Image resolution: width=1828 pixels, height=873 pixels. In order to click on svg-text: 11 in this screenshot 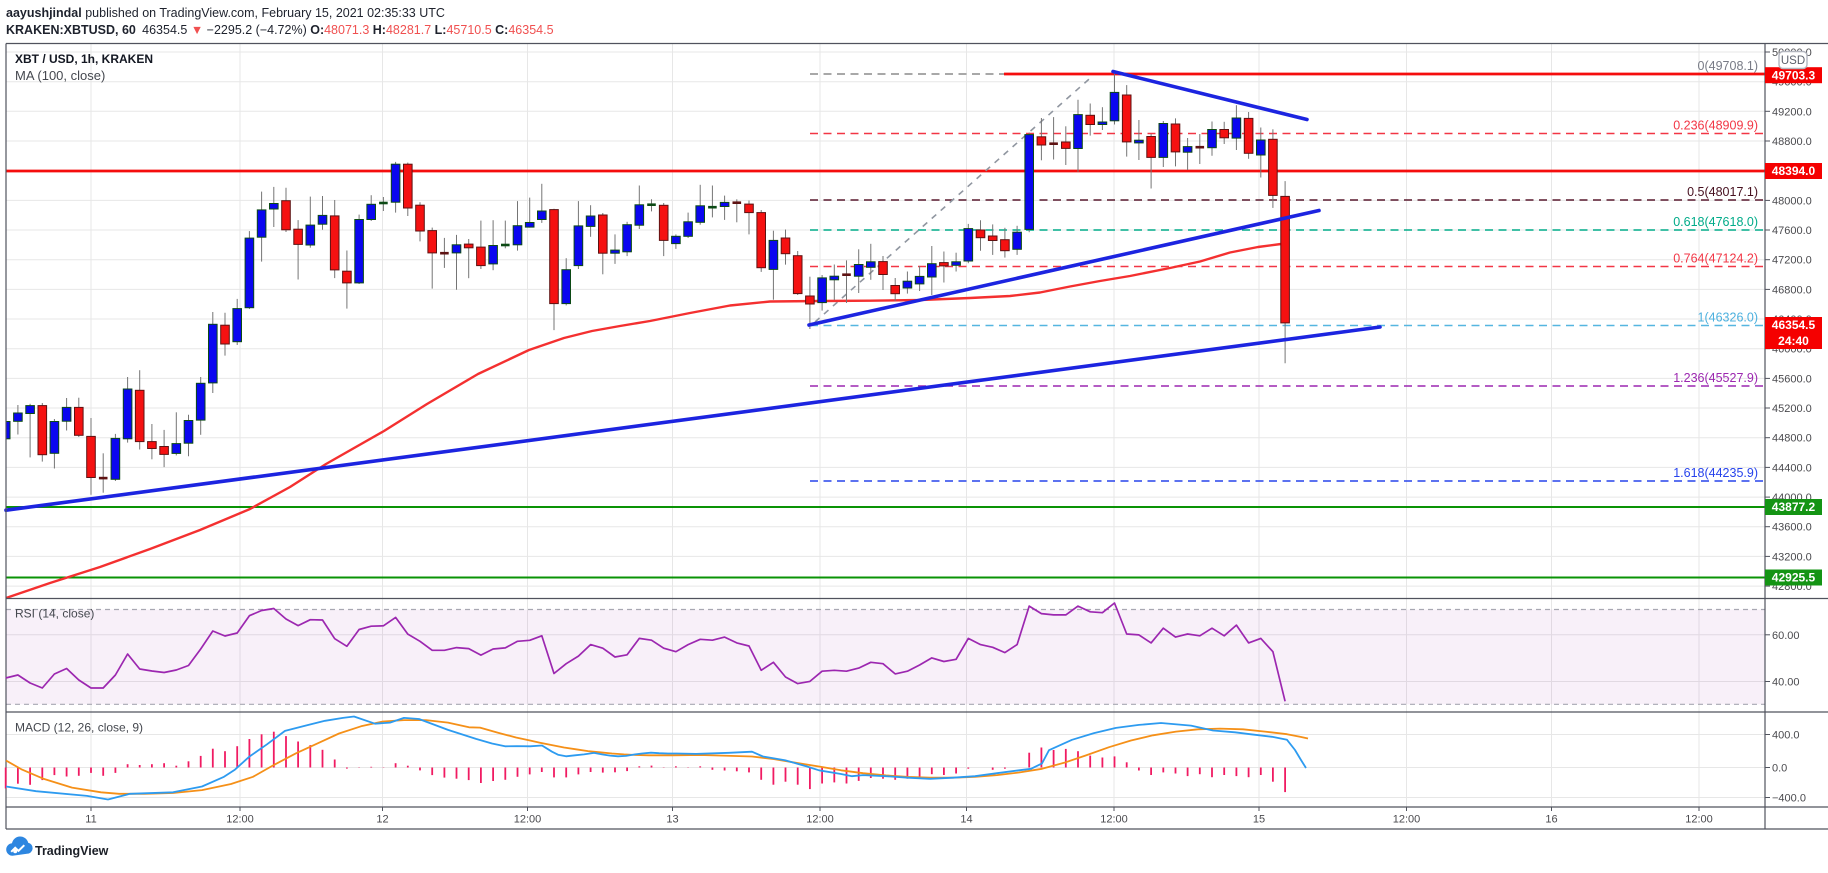, I will do `click(90, 820)`.